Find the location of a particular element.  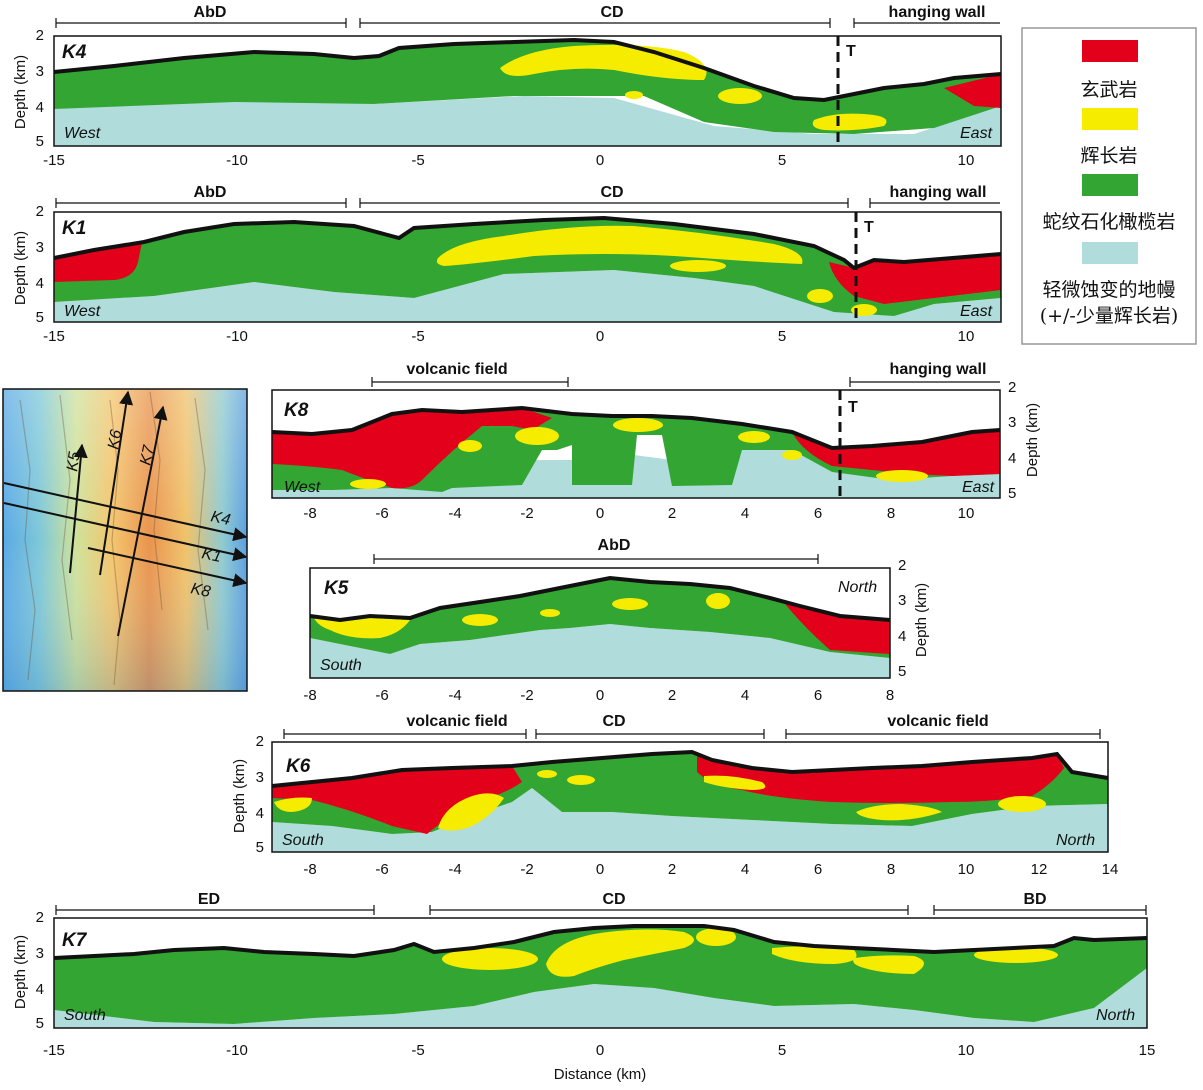

k1-distance-axis: -15 -10 -5 0 5 10 is located at coordinates (508, 336).